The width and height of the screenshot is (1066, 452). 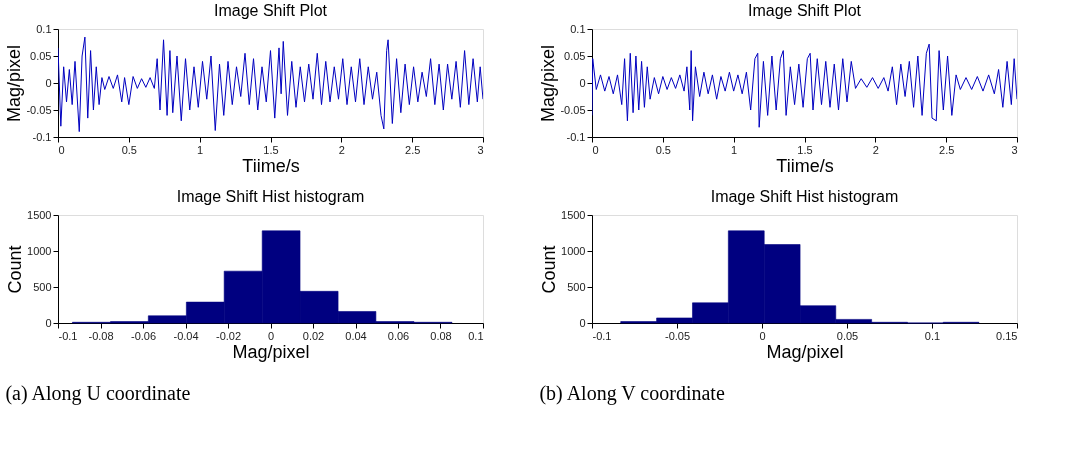 What do you see at coordinates (398, 335) in the screenshot?
I see `x-tick-label: 0.06` at bounding box center [398, 335].